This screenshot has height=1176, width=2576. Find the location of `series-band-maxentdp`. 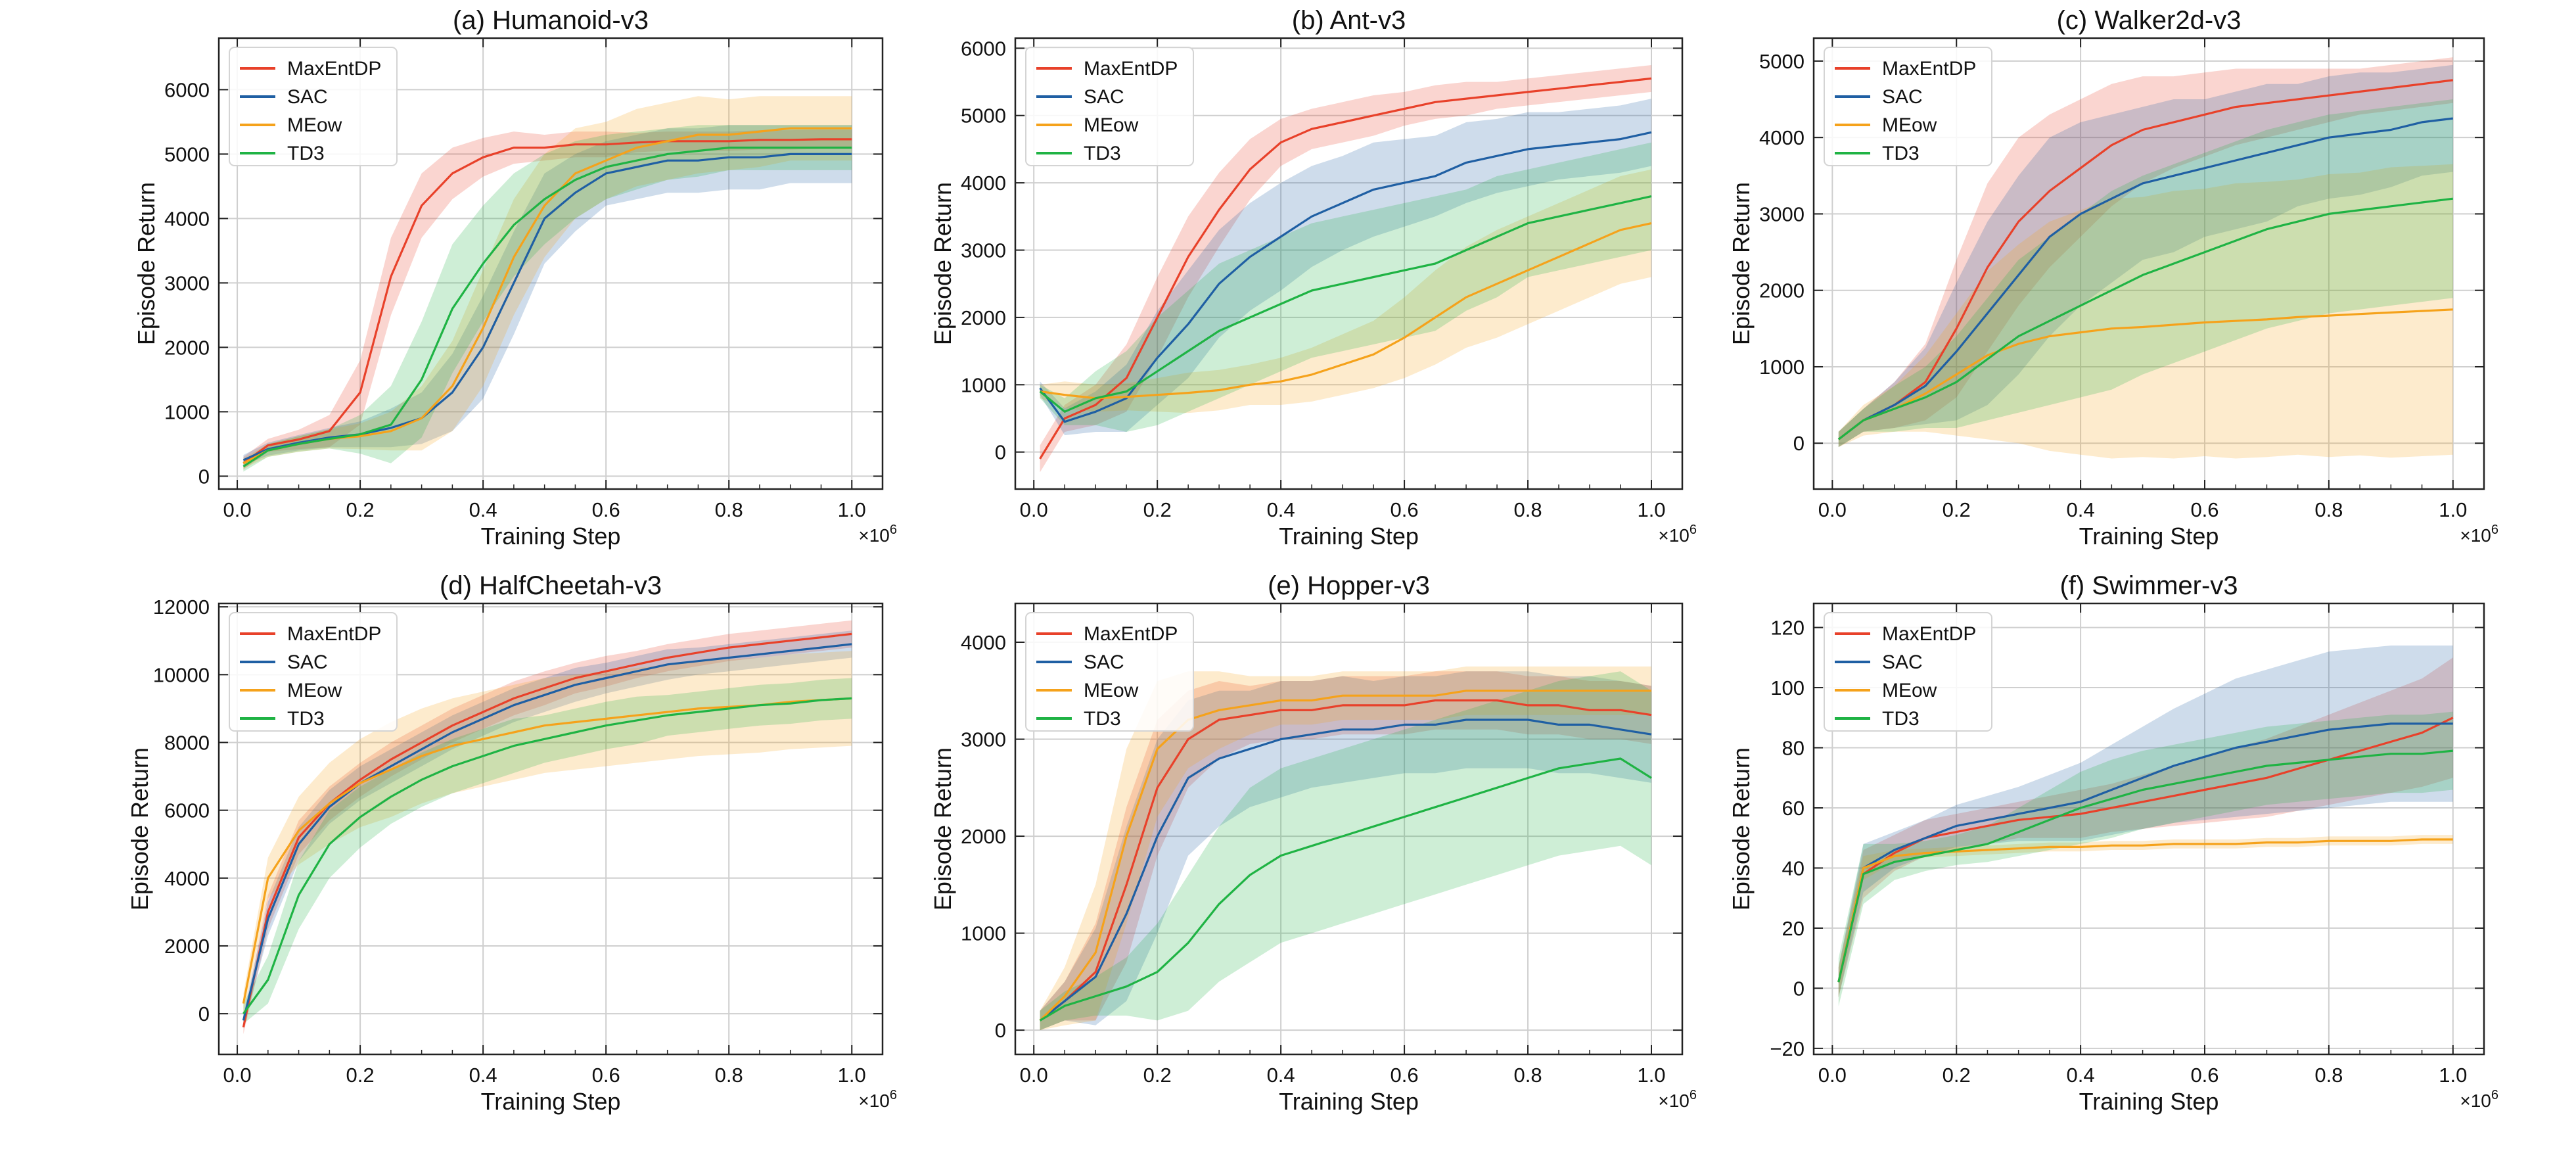

series-band-maxentdp is located at coordinates (2146, 253).